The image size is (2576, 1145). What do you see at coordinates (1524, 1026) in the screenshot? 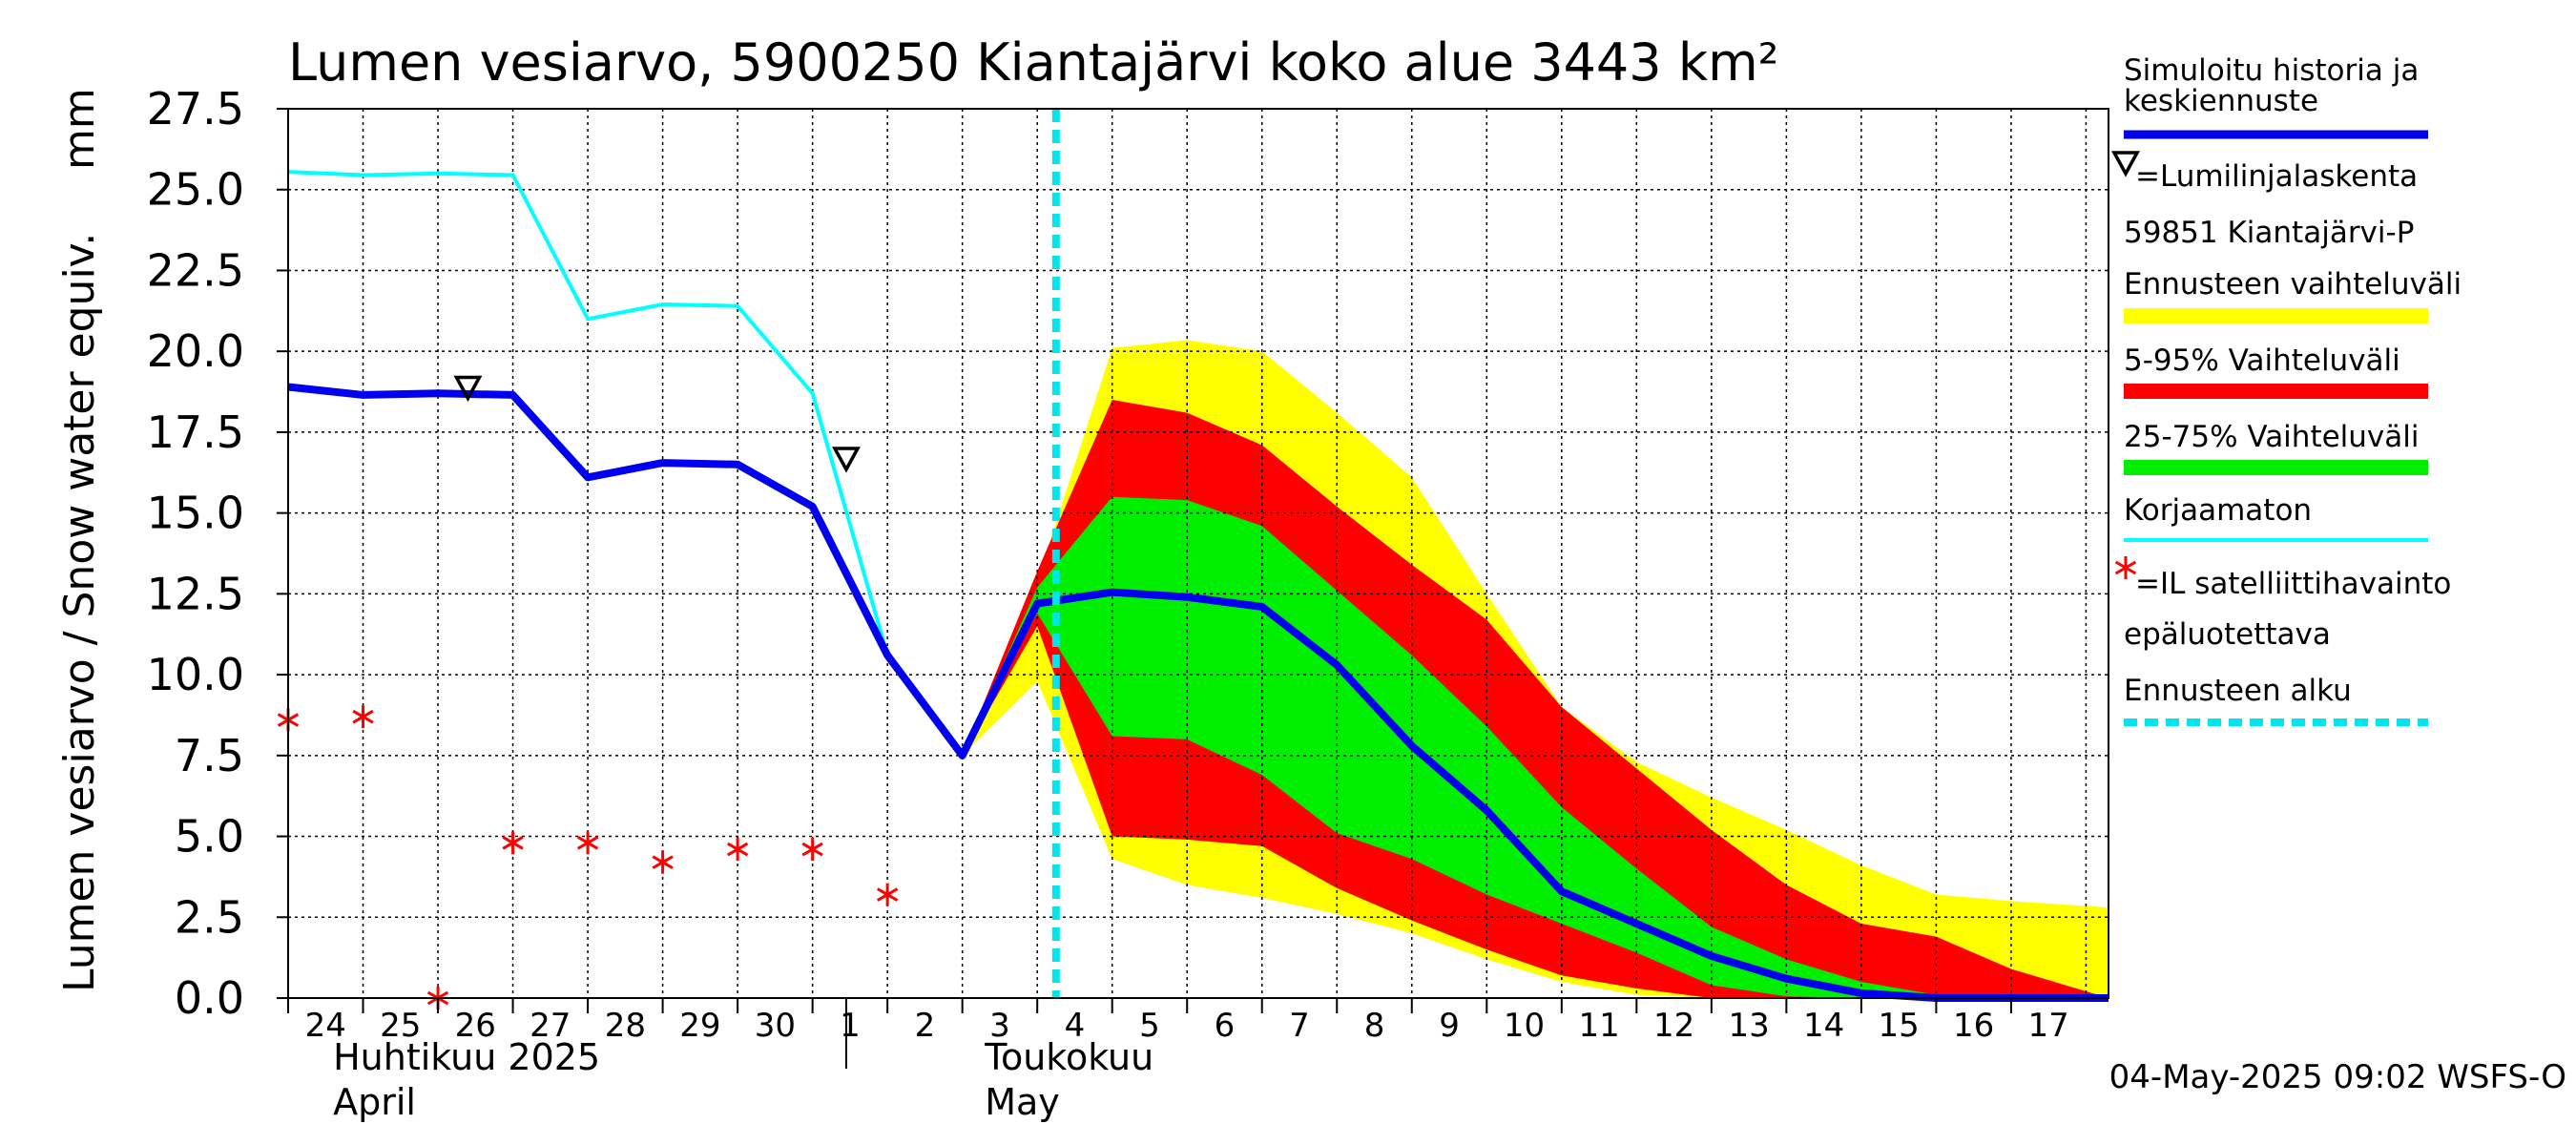
I see `x-tick-label: 10` at bounding box center [1524, 1026].